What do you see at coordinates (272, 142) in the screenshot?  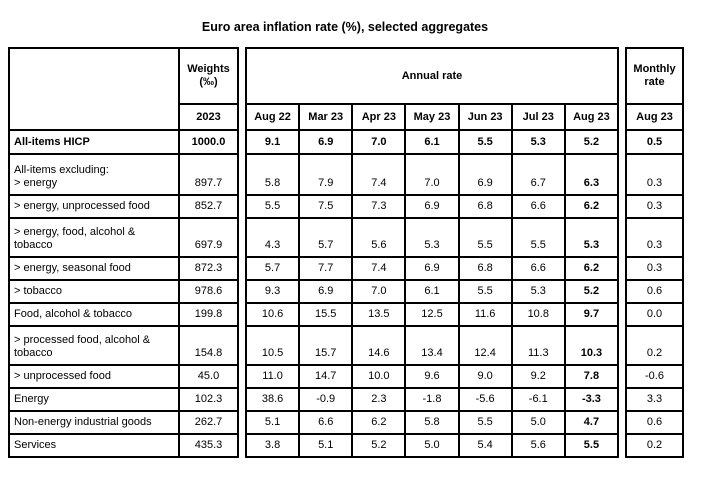 I see `annual-value: 9.1` at bounding box center [272, 142].